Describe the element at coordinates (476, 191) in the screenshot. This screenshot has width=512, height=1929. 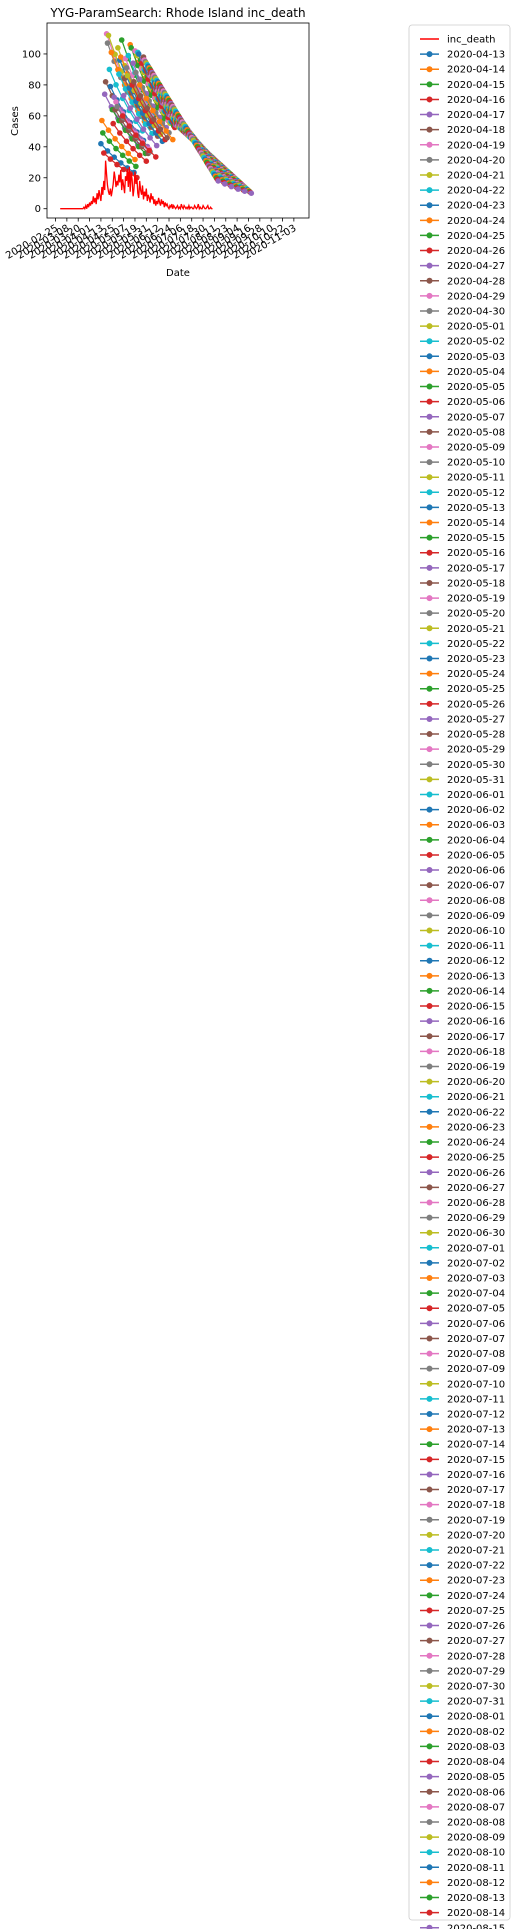
I see `legend-label-2020-04-22: 2020-04-22` at that location.